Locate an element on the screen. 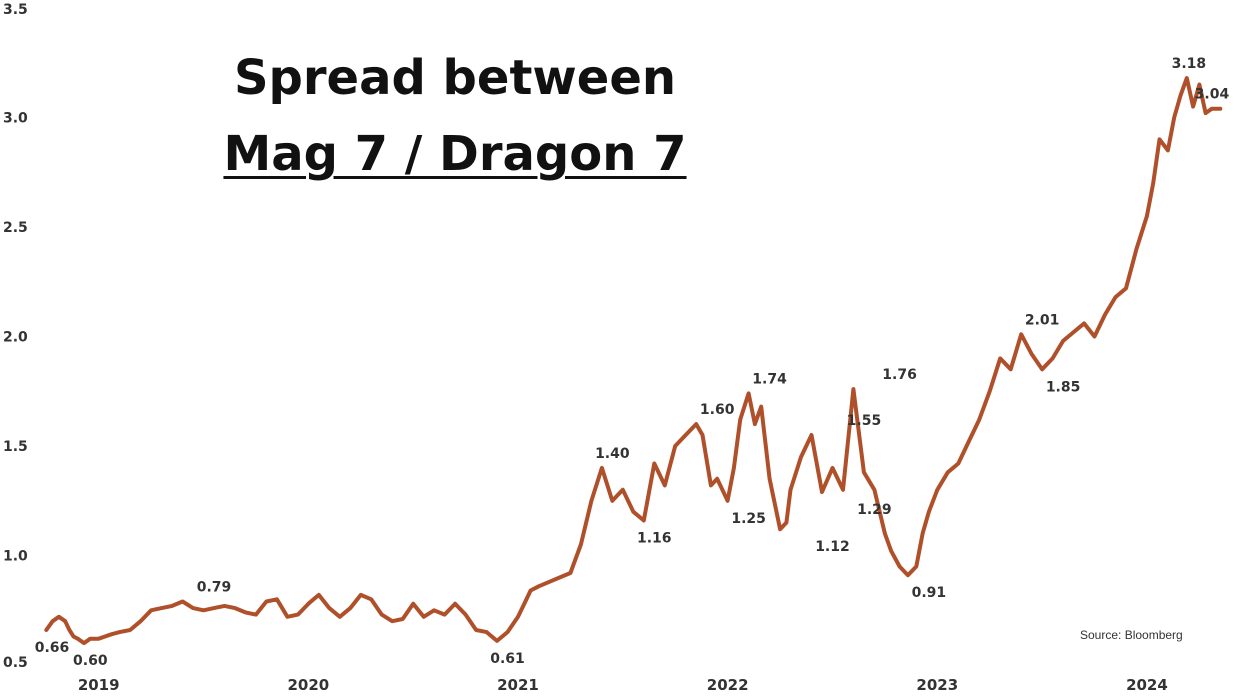  x-tick-label: 2023 is located at coordinates (937, 685).